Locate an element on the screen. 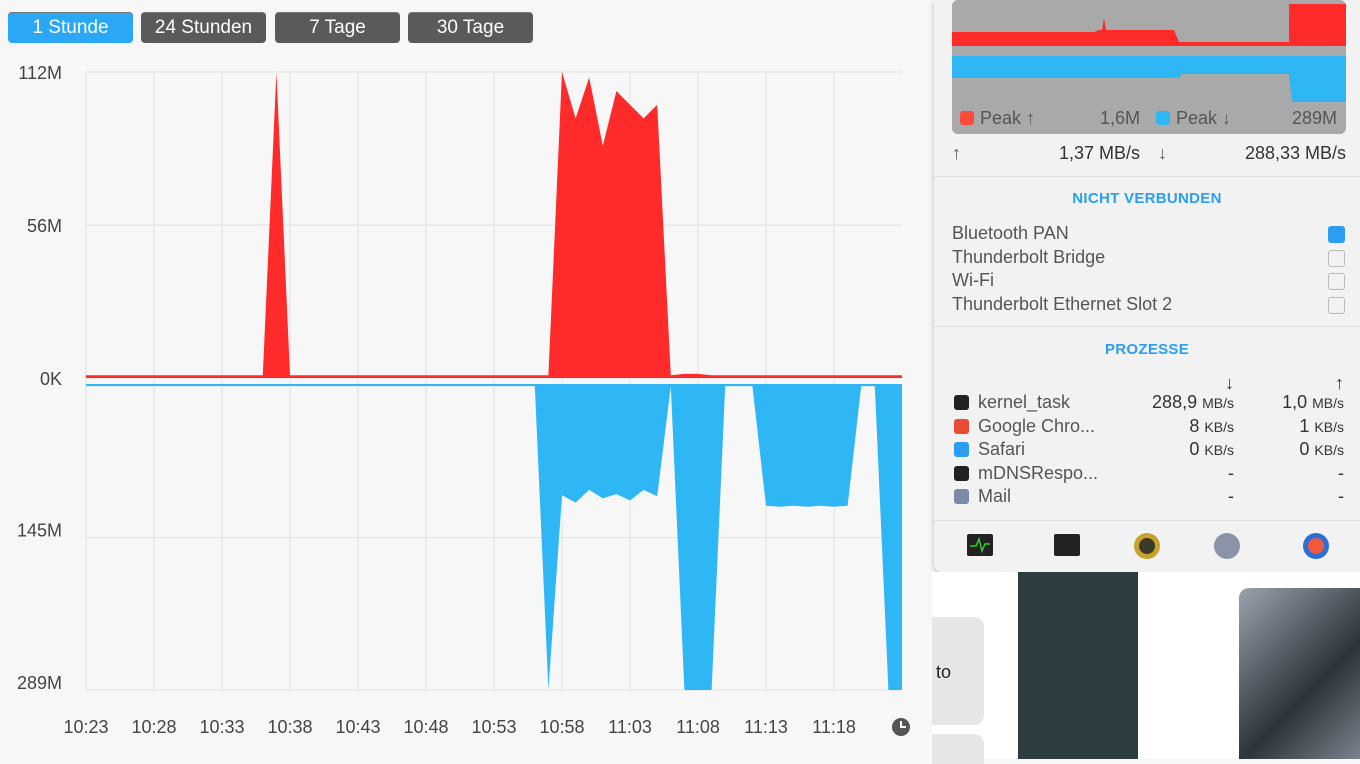 Image resolution: width=1360 pixels, height=764 pixels. interface-name: Thunderbolt Ethernet Slot 2 is located at coordinates (1062, 303).